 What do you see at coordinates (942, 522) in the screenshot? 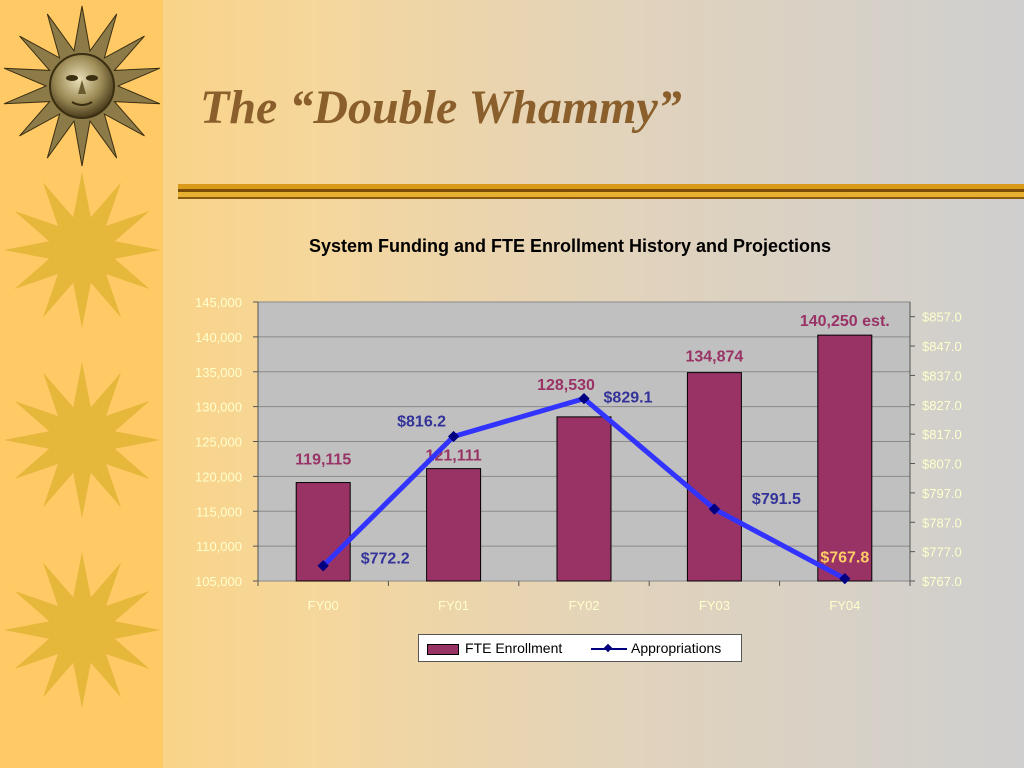
I see `right-tick-label: $787.0` at bounding box center [942, 522].